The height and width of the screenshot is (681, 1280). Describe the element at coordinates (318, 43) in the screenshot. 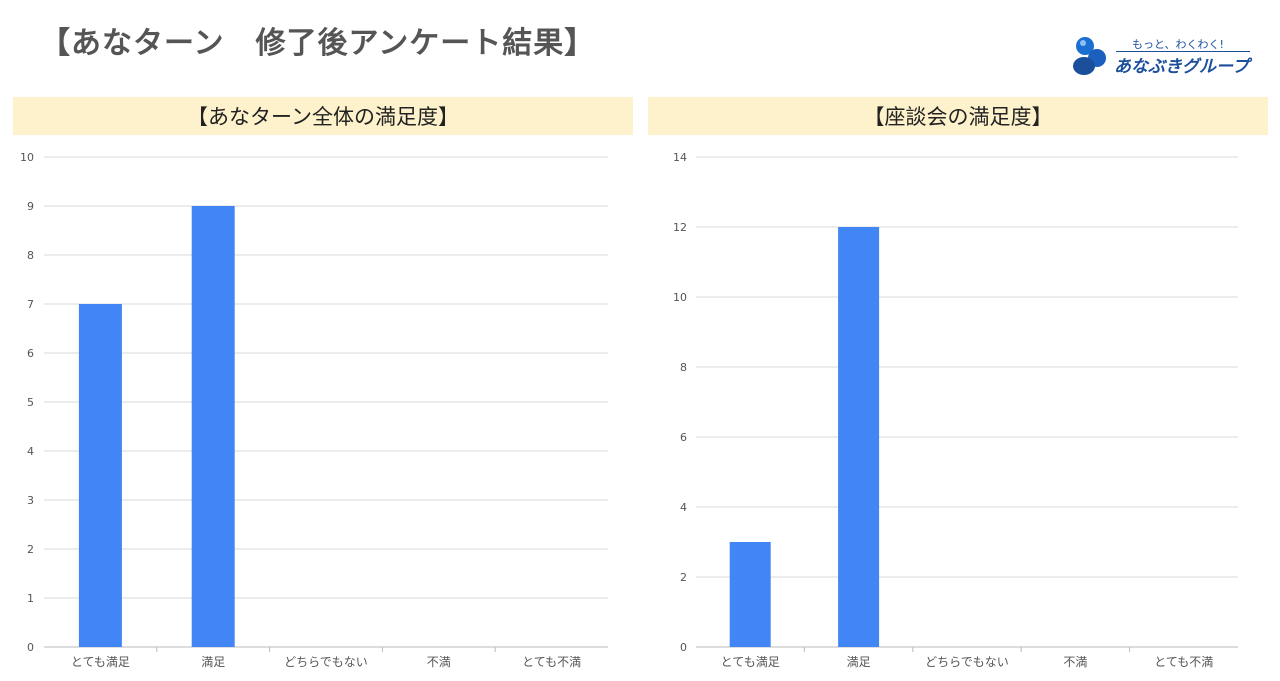

I see `page-title: 【あなターン 修了後アンケート結果】` at that location.